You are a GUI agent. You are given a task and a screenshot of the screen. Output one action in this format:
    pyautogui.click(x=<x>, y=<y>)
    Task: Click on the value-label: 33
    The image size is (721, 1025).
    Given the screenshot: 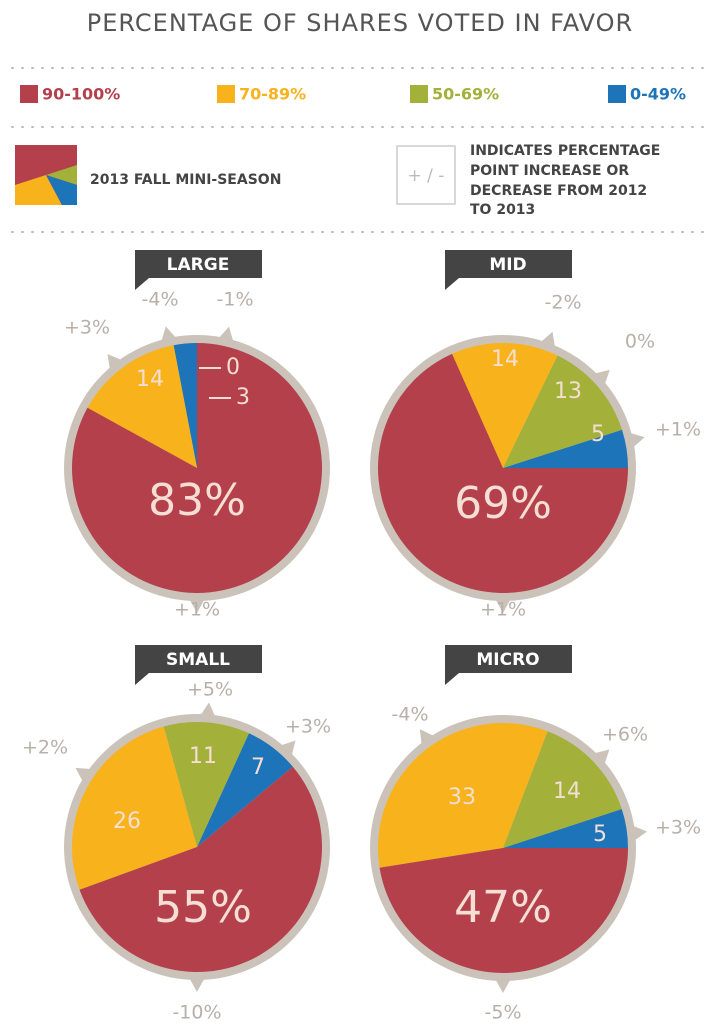 What is the action you would take?
    pyautogui.click(x=462, y=797)
    